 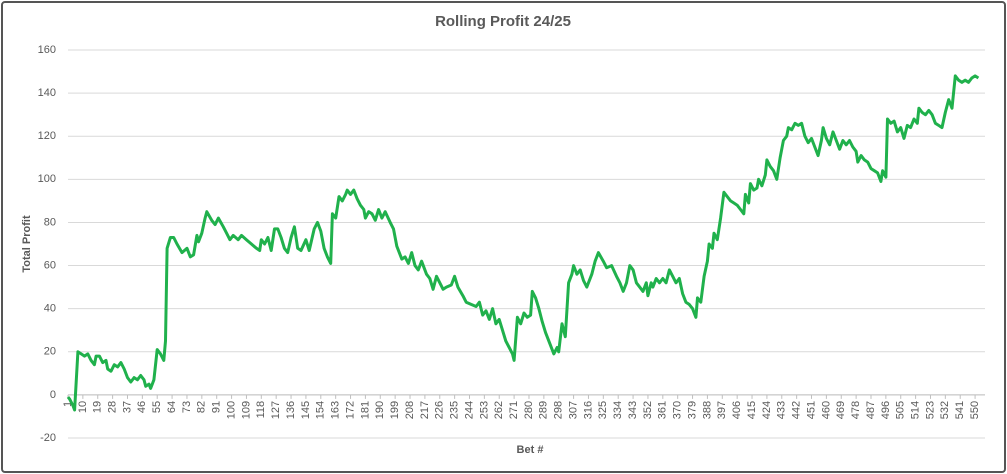 I want to click on x-tick-label: 325, so click(x=603, y=410).